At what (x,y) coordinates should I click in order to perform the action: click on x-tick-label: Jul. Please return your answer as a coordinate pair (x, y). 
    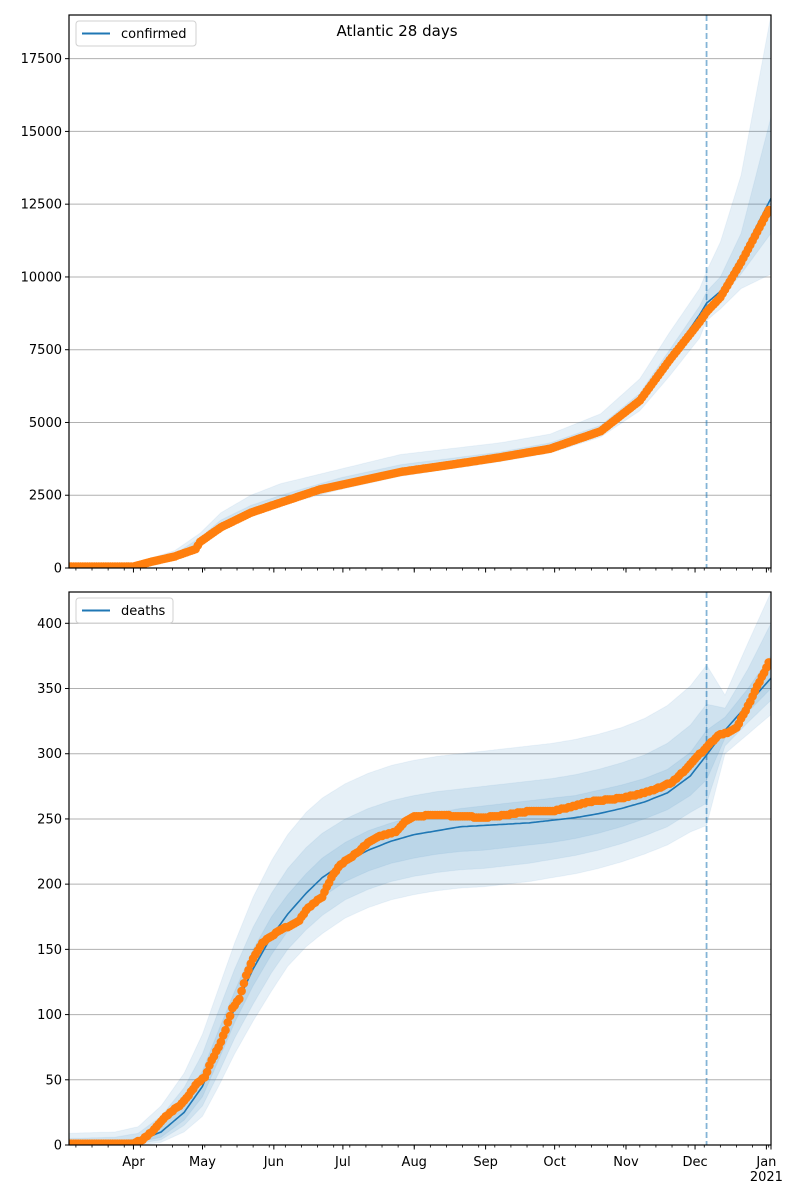
    Looking at the image, I should click on (342, 1162).